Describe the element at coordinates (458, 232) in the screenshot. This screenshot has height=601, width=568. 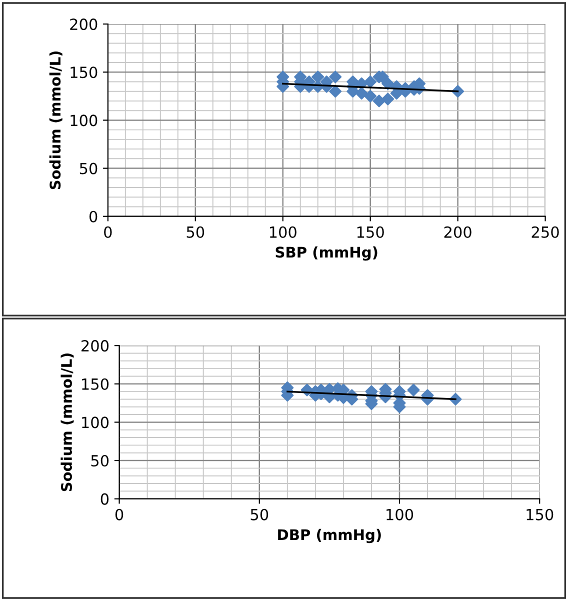
I see `x-tick-label: 200` at that location.